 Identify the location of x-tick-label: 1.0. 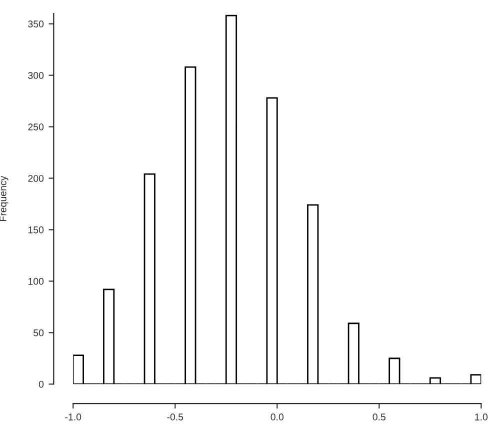
(481, 417).